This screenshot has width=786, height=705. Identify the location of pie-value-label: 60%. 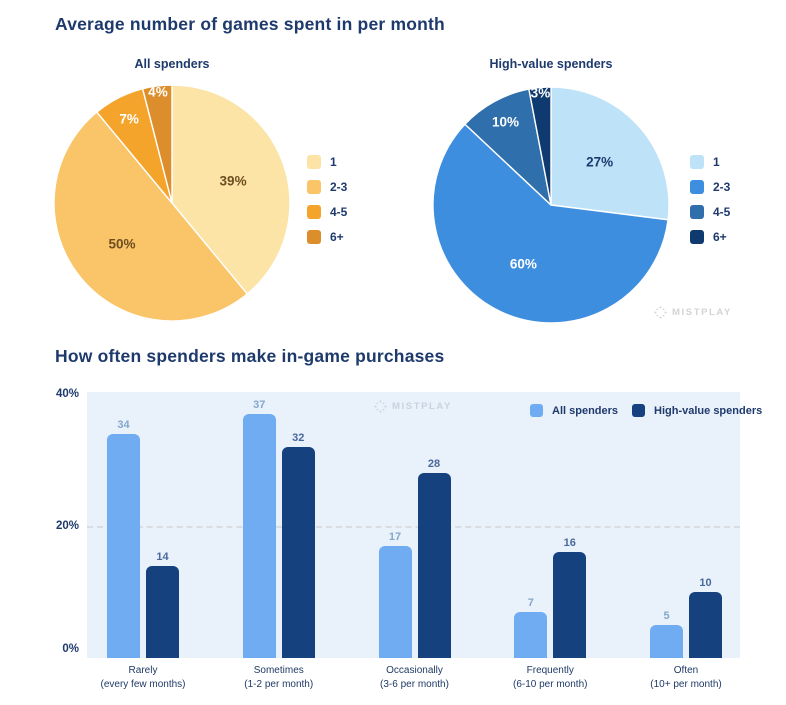
(523, 264).